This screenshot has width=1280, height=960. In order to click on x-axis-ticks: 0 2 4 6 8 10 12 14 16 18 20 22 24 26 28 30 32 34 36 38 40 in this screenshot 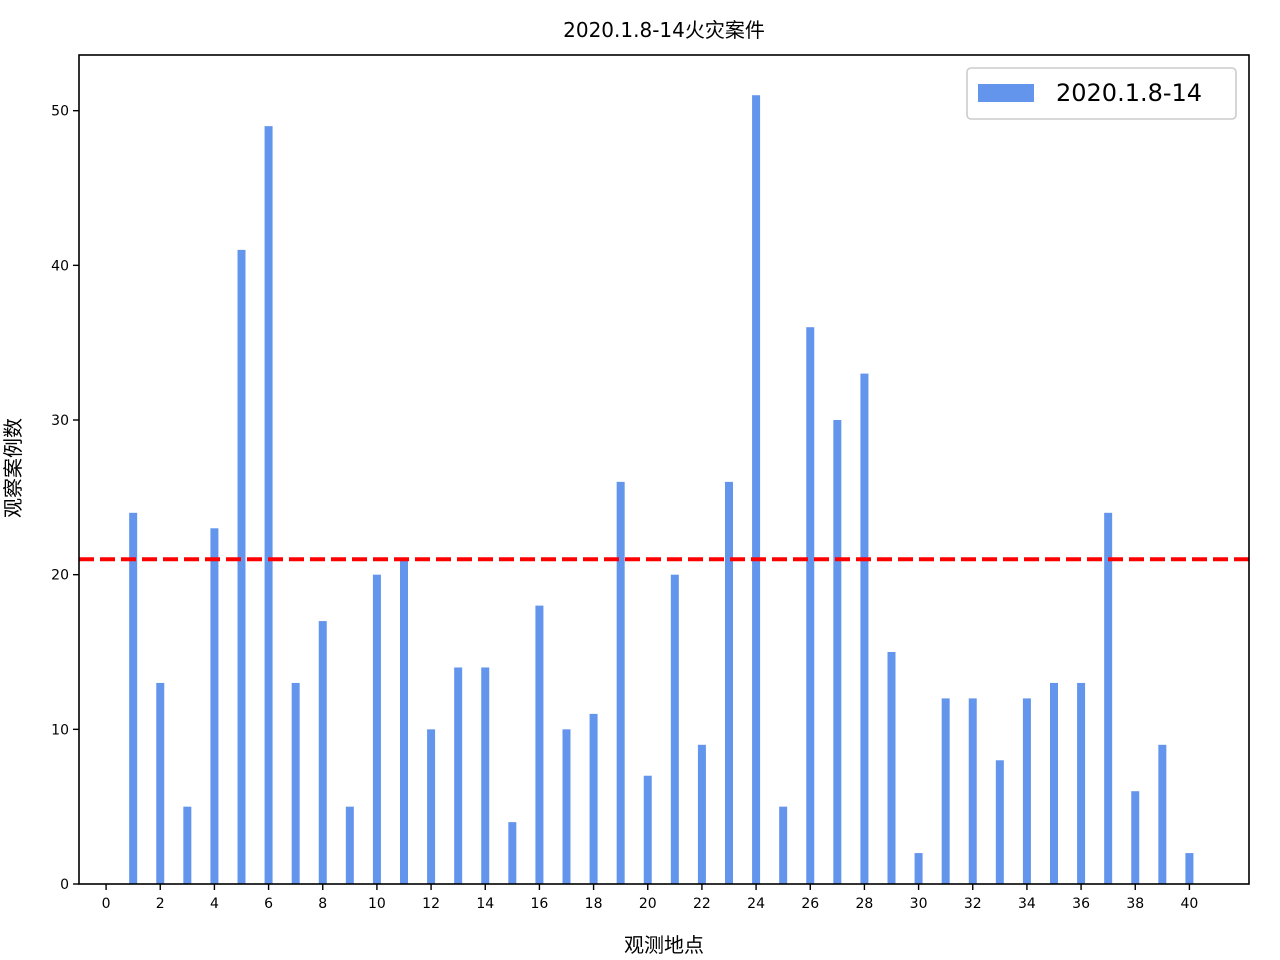, I will do `click(650, 898)`.